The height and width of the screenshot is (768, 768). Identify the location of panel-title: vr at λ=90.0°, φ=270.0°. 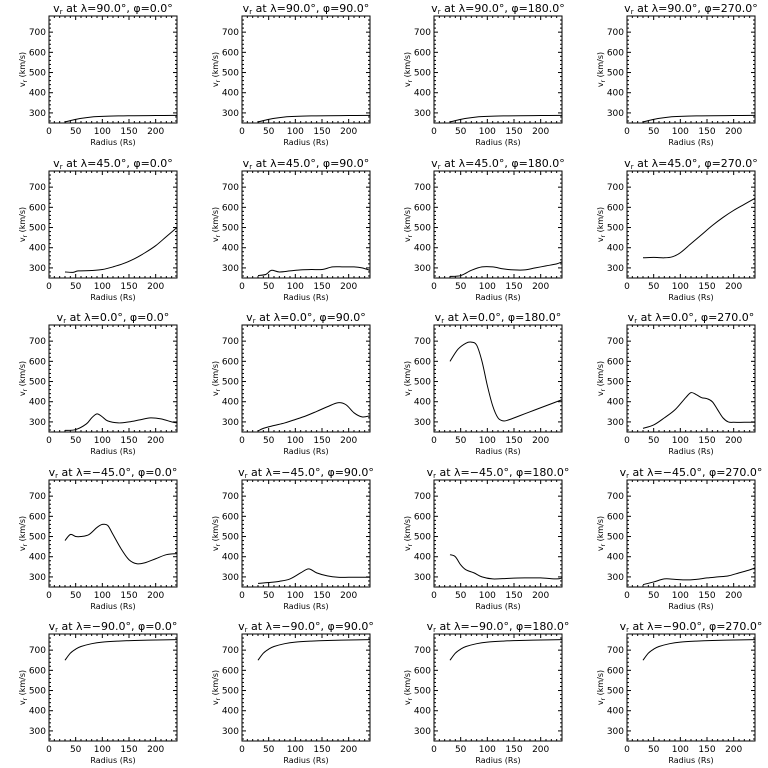
(691, 9).